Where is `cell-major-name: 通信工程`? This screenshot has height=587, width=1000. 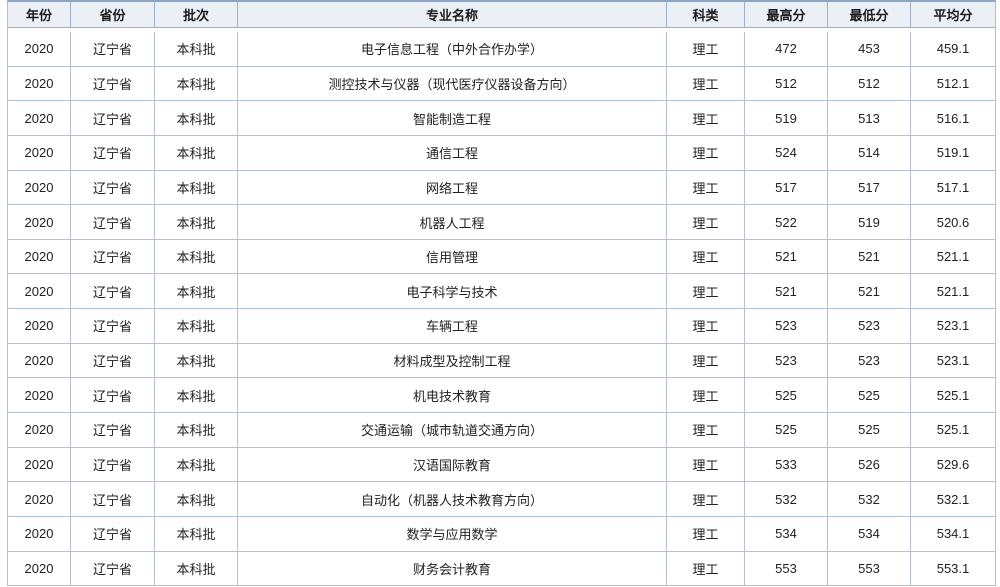
cell-major-name: 通信工程 is located at coordinates (452, 152).